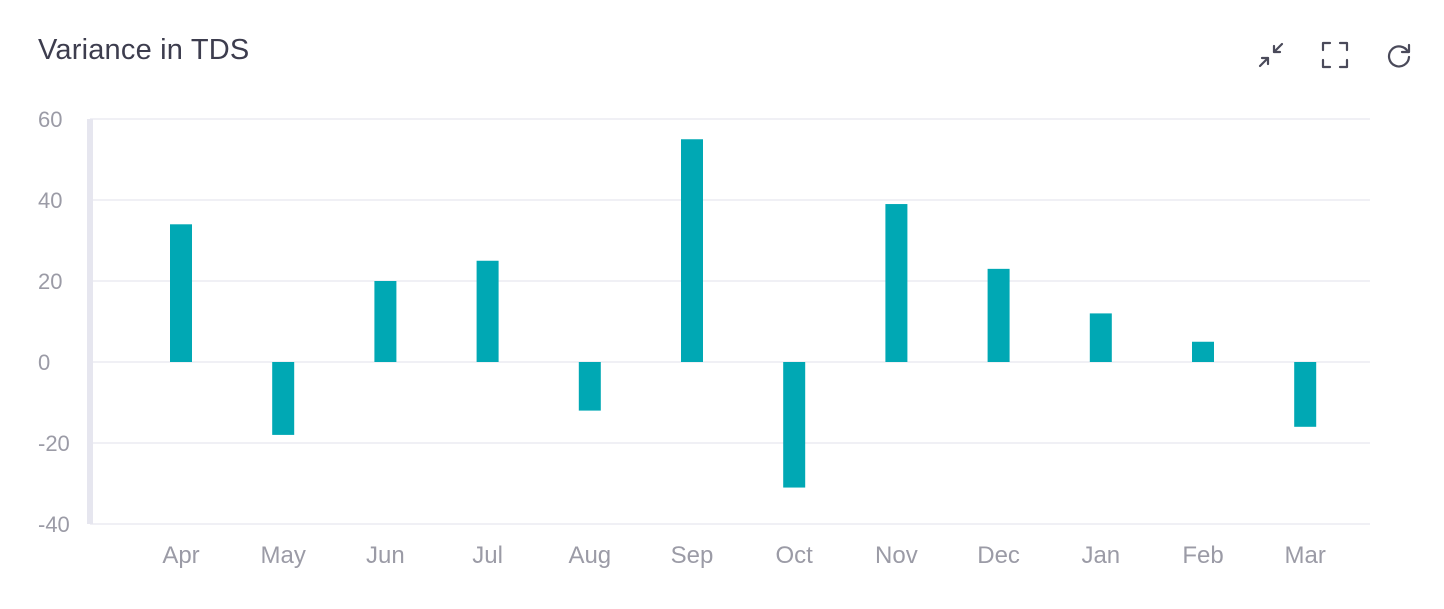 This screenshot has height=609, width=1444. Describe the element at coordinates (589, 386) in the screenshot. I see `bar-aug` at that location.